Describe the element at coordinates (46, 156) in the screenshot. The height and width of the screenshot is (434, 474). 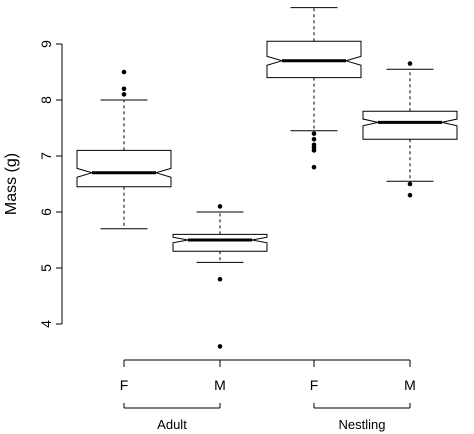
I see `y-tick-label: 7` at that location.